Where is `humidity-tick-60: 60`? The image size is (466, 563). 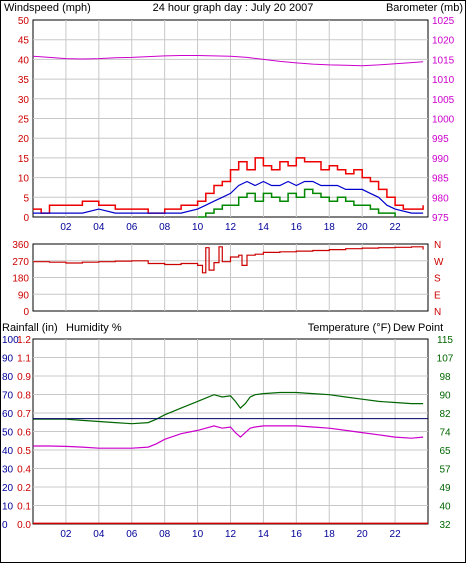
humidity-tick-60: 60 is located at coordinates (8, 414).